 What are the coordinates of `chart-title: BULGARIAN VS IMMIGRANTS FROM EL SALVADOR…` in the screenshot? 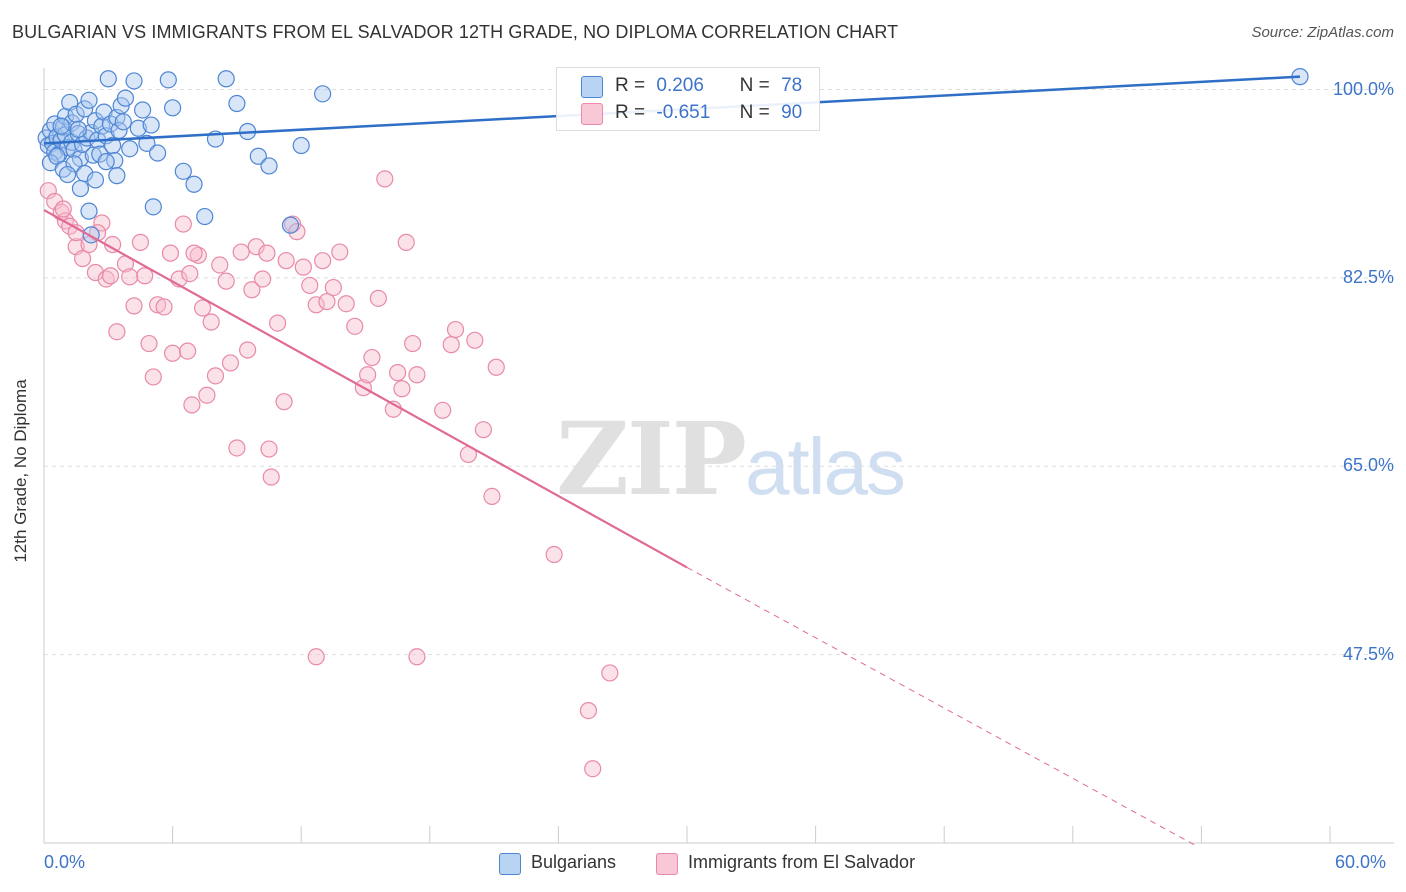 It's located at (455, 32).